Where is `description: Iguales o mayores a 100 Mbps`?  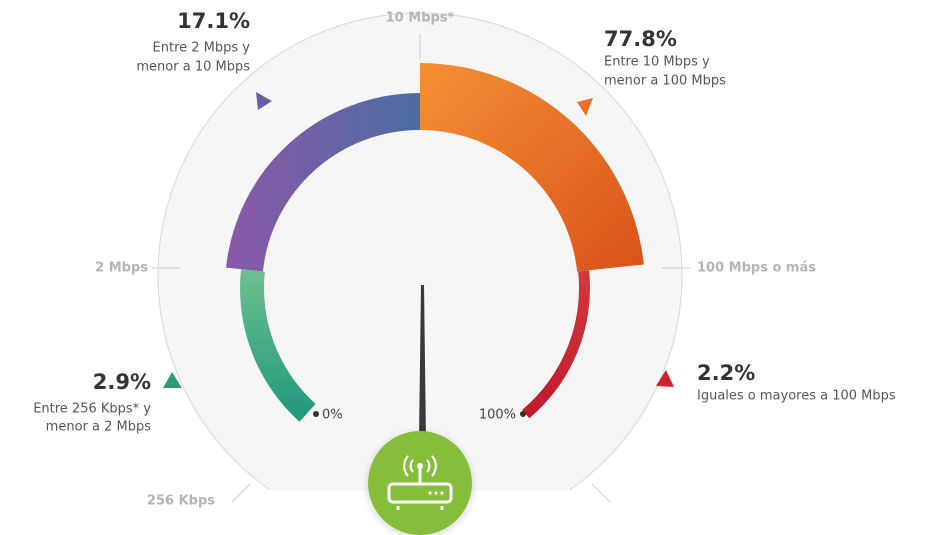
description: Iguales o mayores a 100 Mbps is located at coordinates (796, 396).